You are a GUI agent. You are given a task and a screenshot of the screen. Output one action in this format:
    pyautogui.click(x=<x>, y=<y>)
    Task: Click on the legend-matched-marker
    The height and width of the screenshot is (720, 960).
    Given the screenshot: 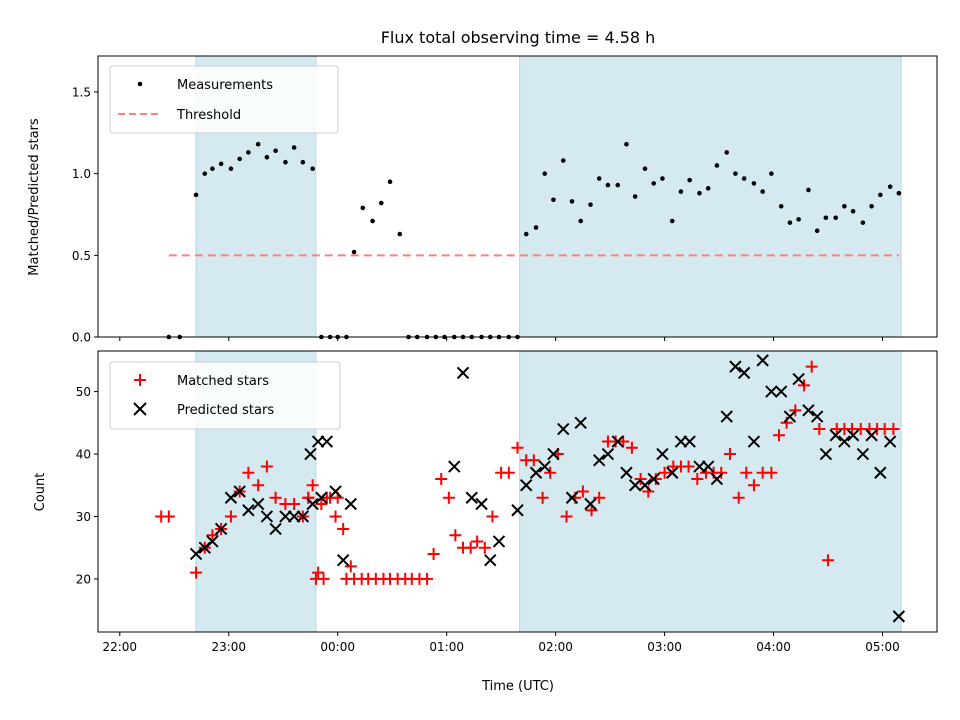 What is the action you would take?
    pyautogui.click(x=140, y=380)
    